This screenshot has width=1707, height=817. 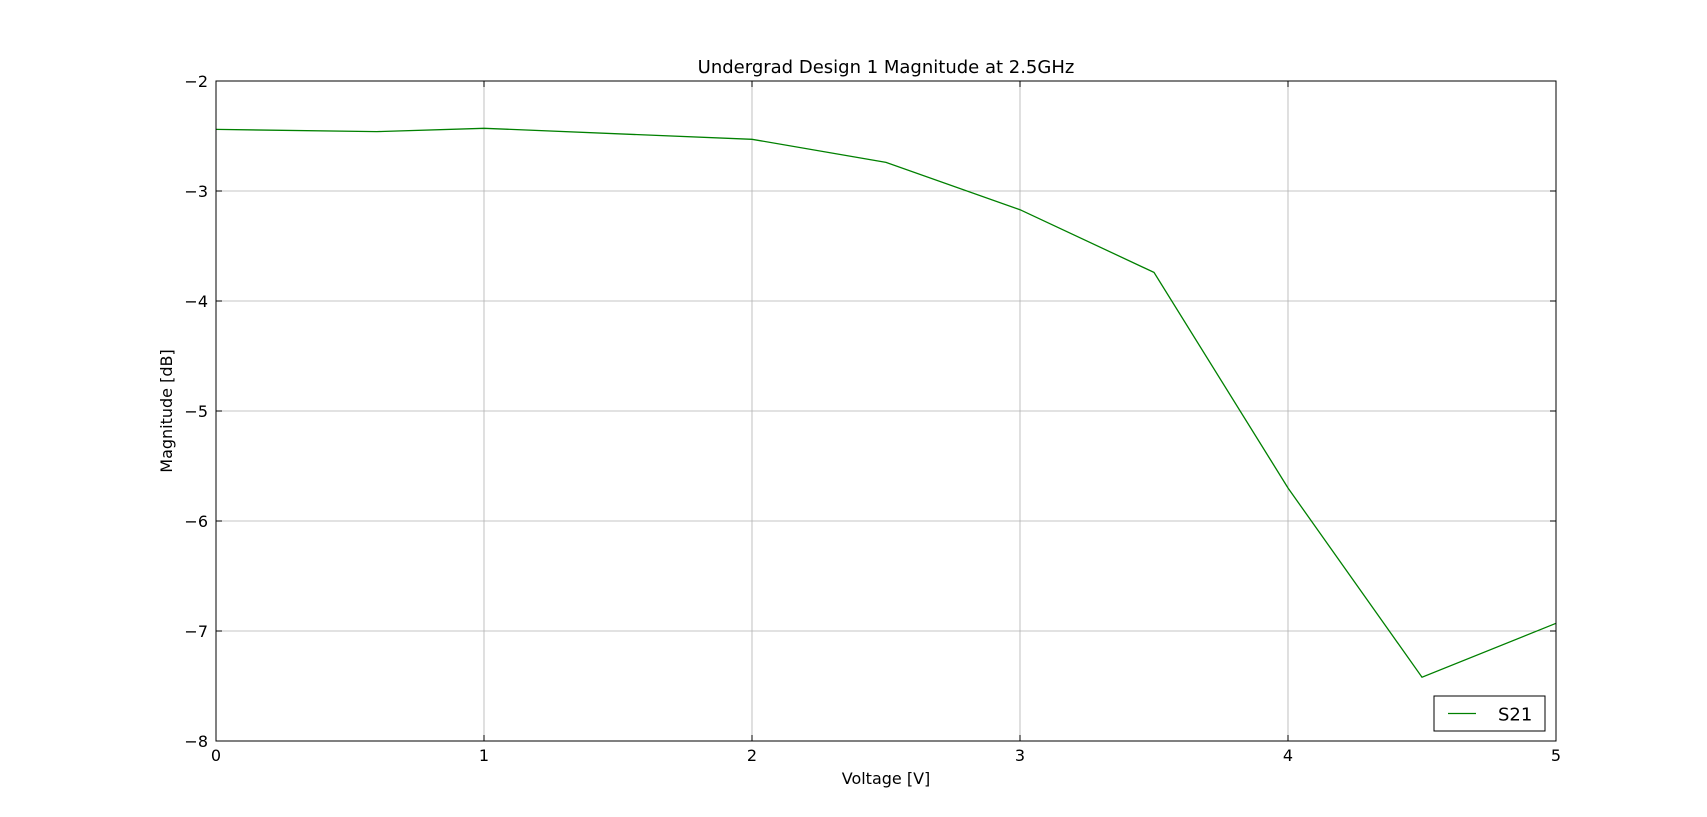 I want to click on y-tick-label: −7, so click(x=196, y=631).